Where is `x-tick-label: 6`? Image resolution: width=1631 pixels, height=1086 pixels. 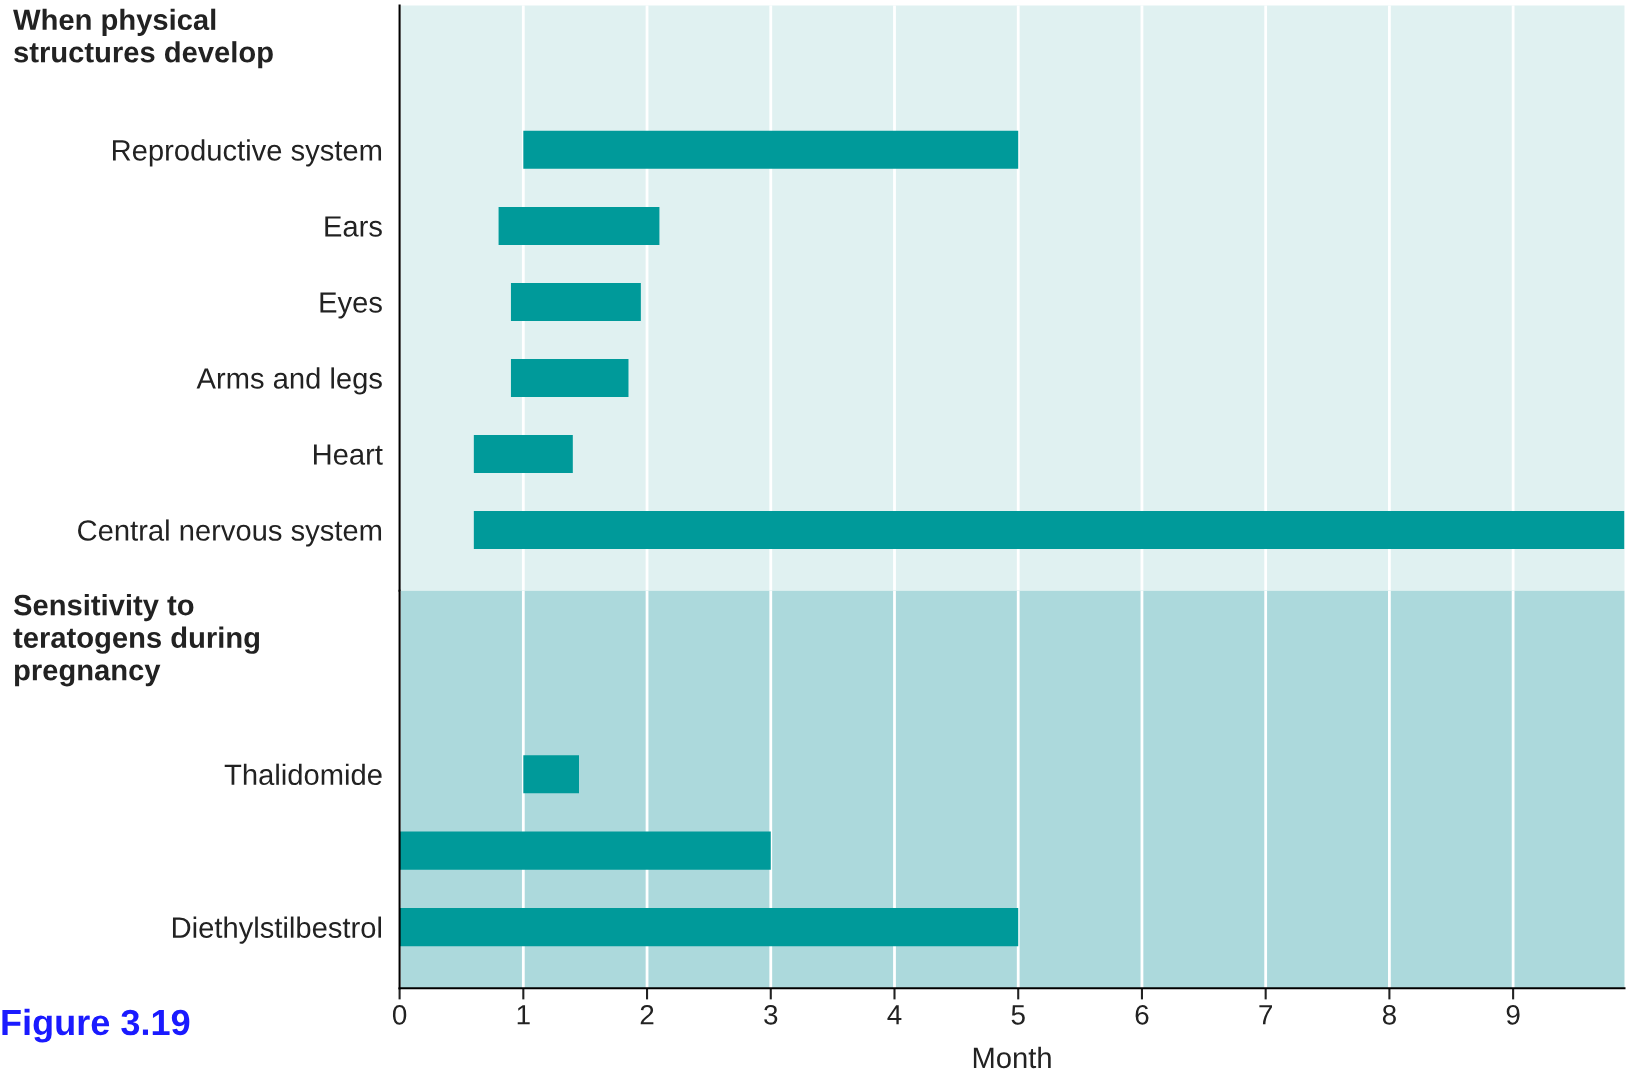 x-tick-label: 6 is located at coordinates (1142, 1014).